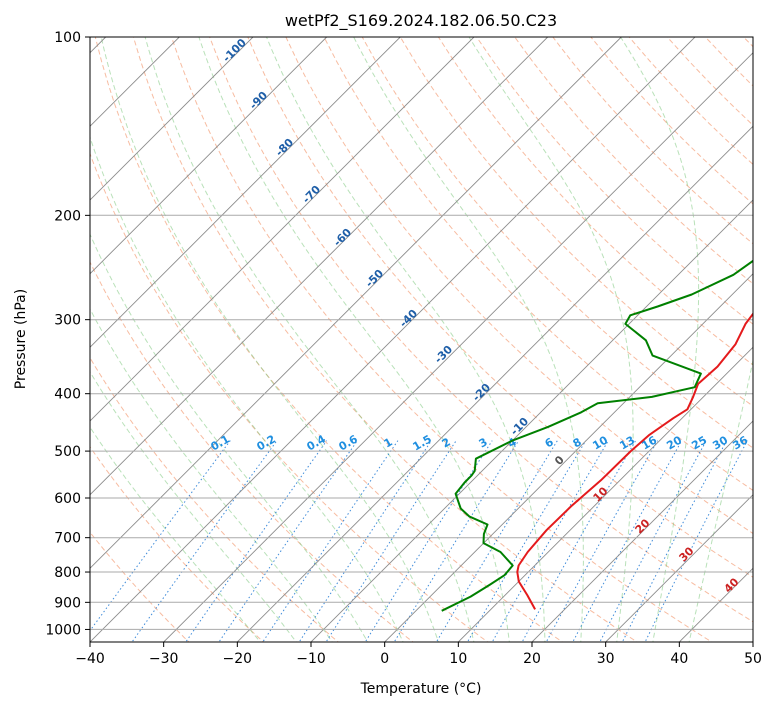 The width and height of the screenshot is (775, 708). What do you see at coordinates (67, 539) in the screenshot?
I see `y-tick-label: 700` at bounding box center [67, 539].